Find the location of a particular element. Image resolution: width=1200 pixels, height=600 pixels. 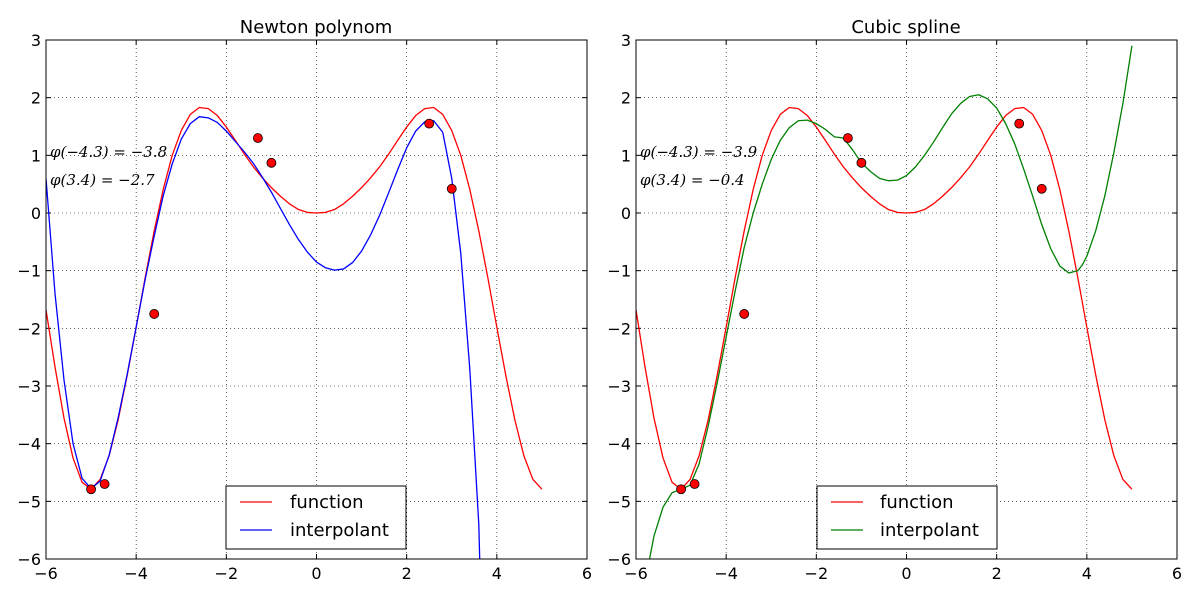

annotation-2: φ(3.4) = −2.7 is located at coordinates (102, 180).